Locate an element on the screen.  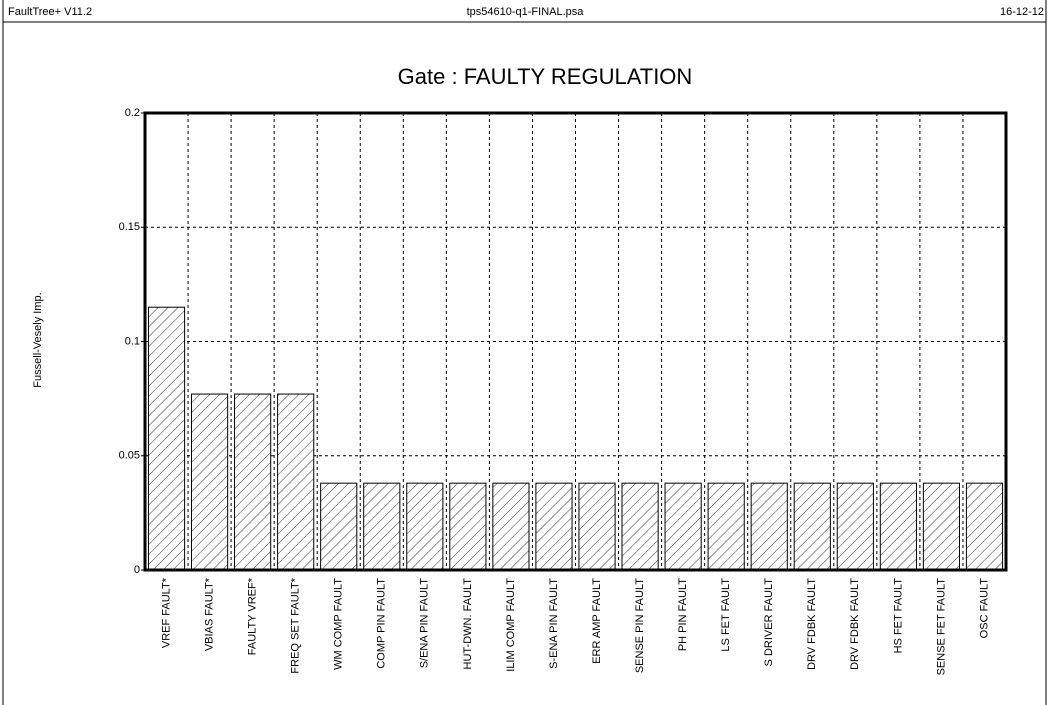
x-tick-label: COMP PIN FAULT is located at coordinates (382, 623).